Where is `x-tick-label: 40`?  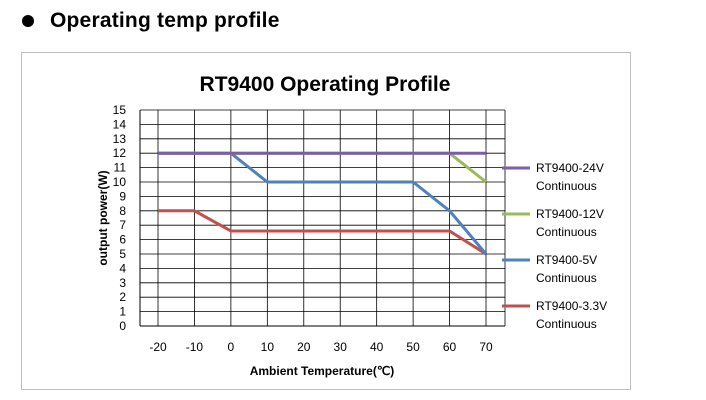
x-tick-label: 40 is located at coordinates (377, 347).